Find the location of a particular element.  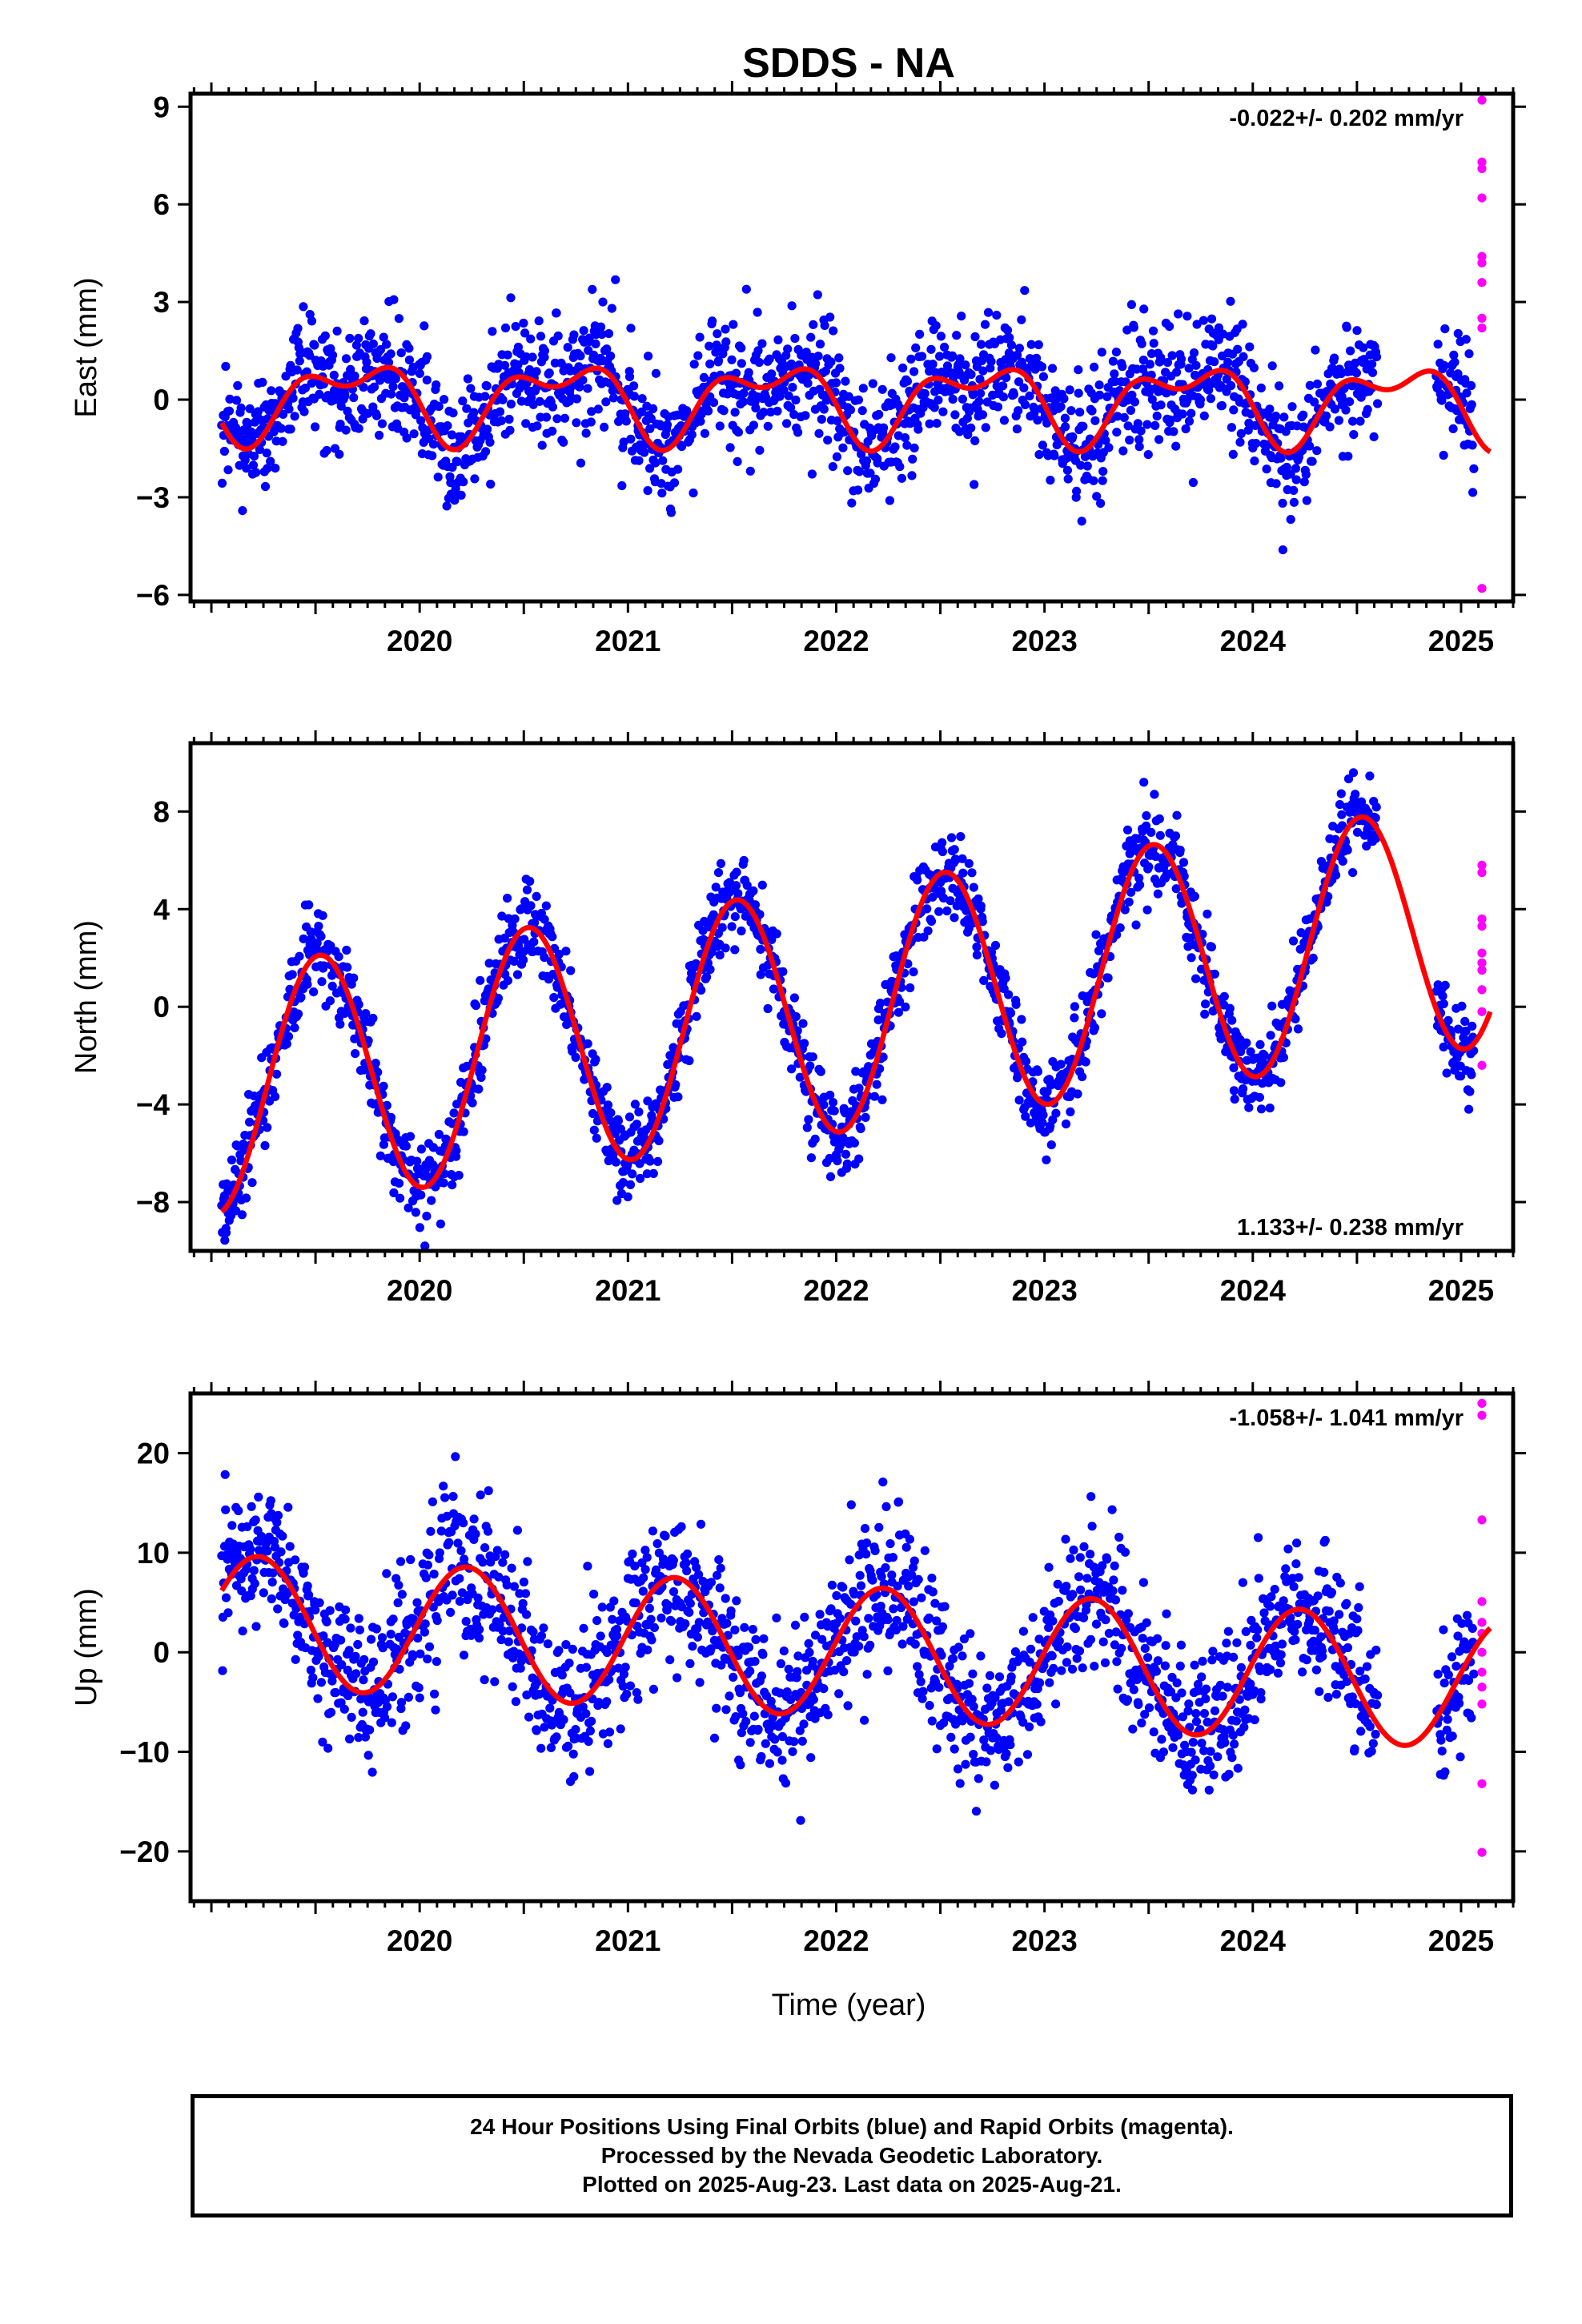

x-tick-label: 2024 is located at coordinates (1253, 641).